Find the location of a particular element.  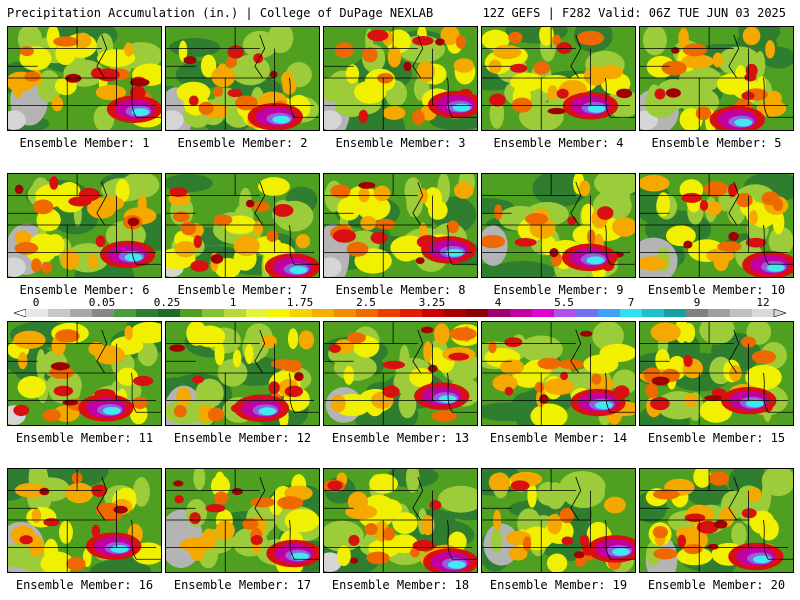

ensemble-member-label: Ensemble Member: 3 is located at coordinates (400, 143).